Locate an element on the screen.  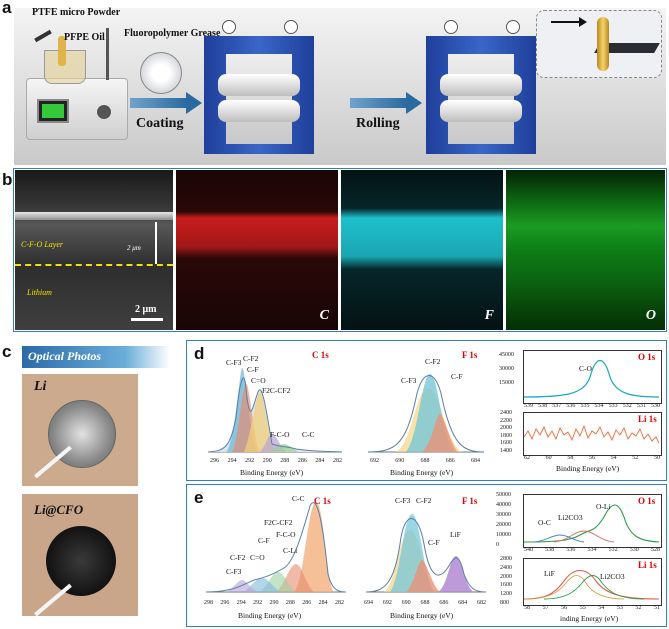
xtick: 284 is located at coordinates (323, 603).